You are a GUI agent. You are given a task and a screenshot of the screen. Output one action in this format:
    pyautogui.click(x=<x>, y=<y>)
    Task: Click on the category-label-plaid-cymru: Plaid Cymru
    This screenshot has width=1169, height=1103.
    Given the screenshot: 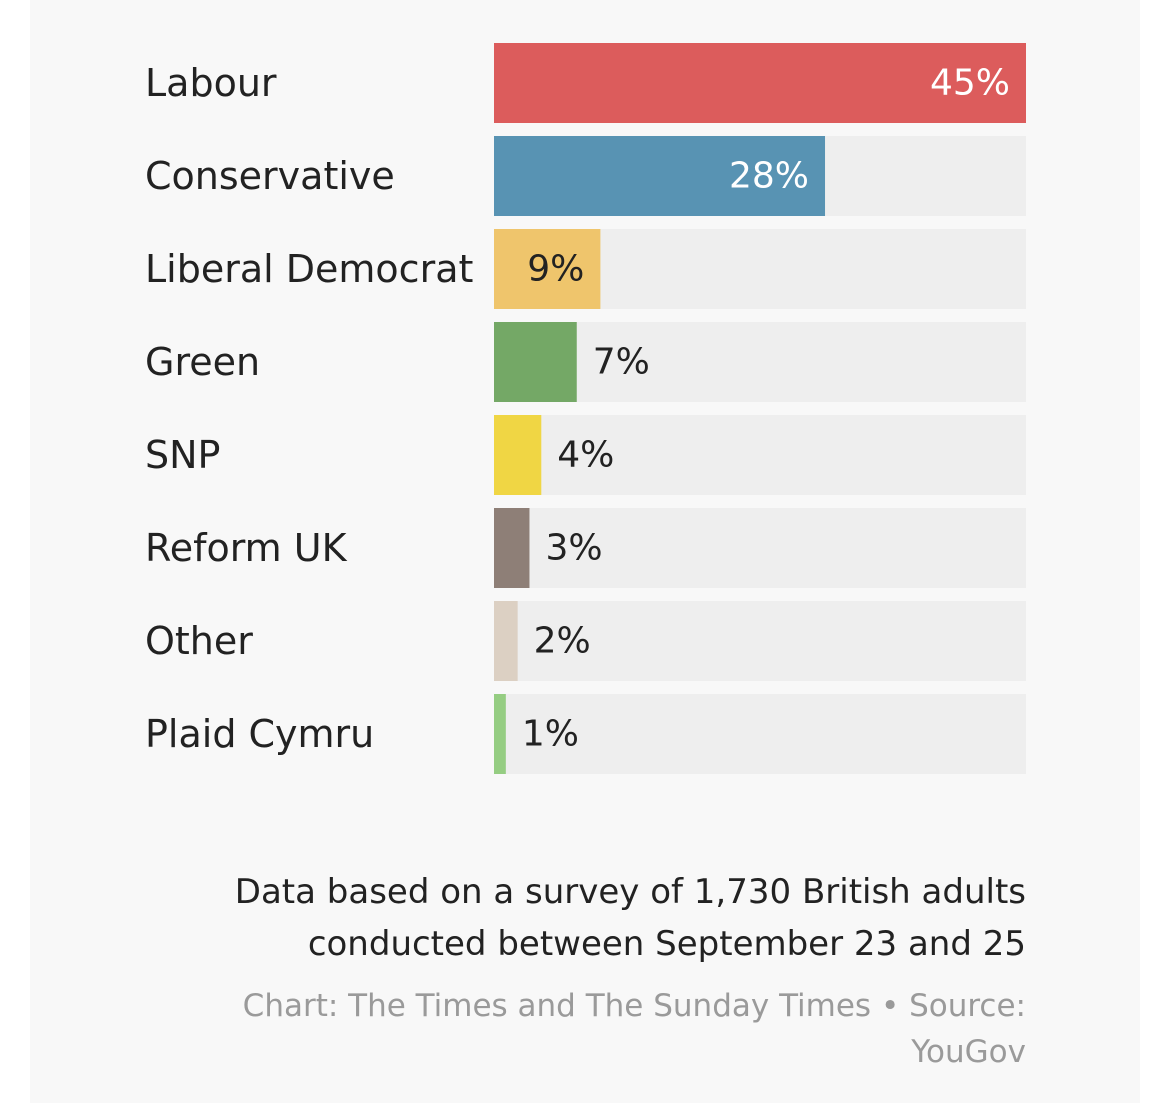 What is the action you would take?
    pyautogui.click(x=259, y=734)
    